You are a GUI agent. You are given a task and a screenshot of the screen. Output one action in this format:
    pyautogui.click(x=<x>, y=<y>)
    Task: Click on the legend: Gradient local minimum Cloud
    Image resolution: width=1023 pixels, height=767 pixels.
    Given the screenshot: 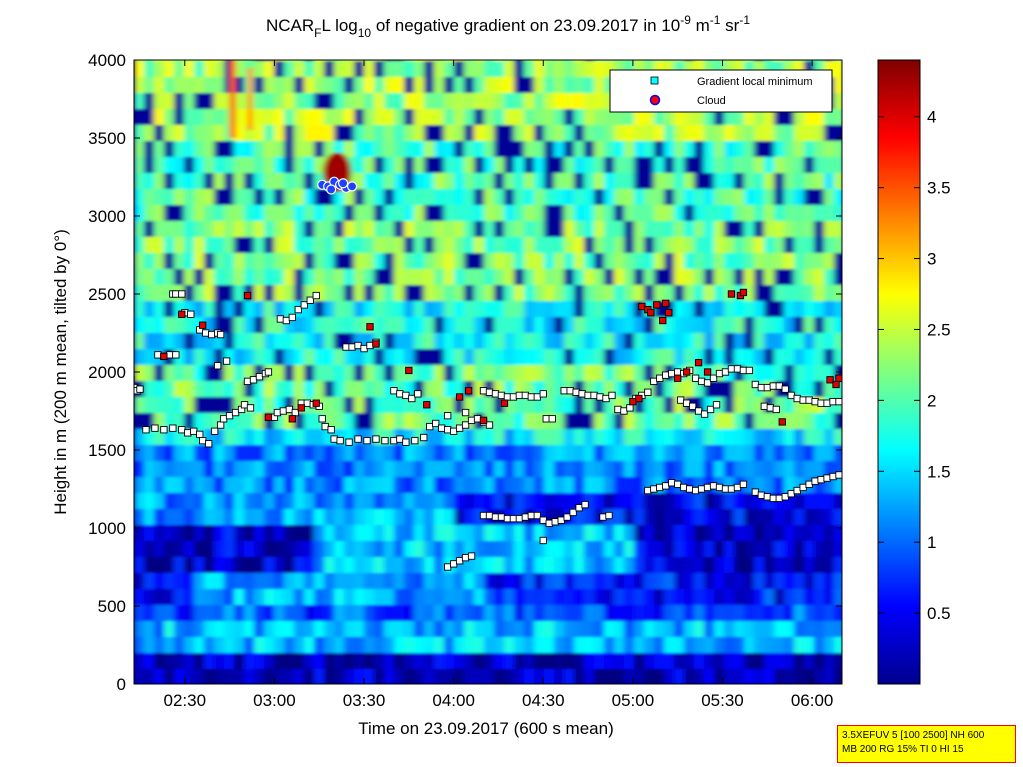 What is the action you would take?
    pyautogui.click(x=721, y=91)
    